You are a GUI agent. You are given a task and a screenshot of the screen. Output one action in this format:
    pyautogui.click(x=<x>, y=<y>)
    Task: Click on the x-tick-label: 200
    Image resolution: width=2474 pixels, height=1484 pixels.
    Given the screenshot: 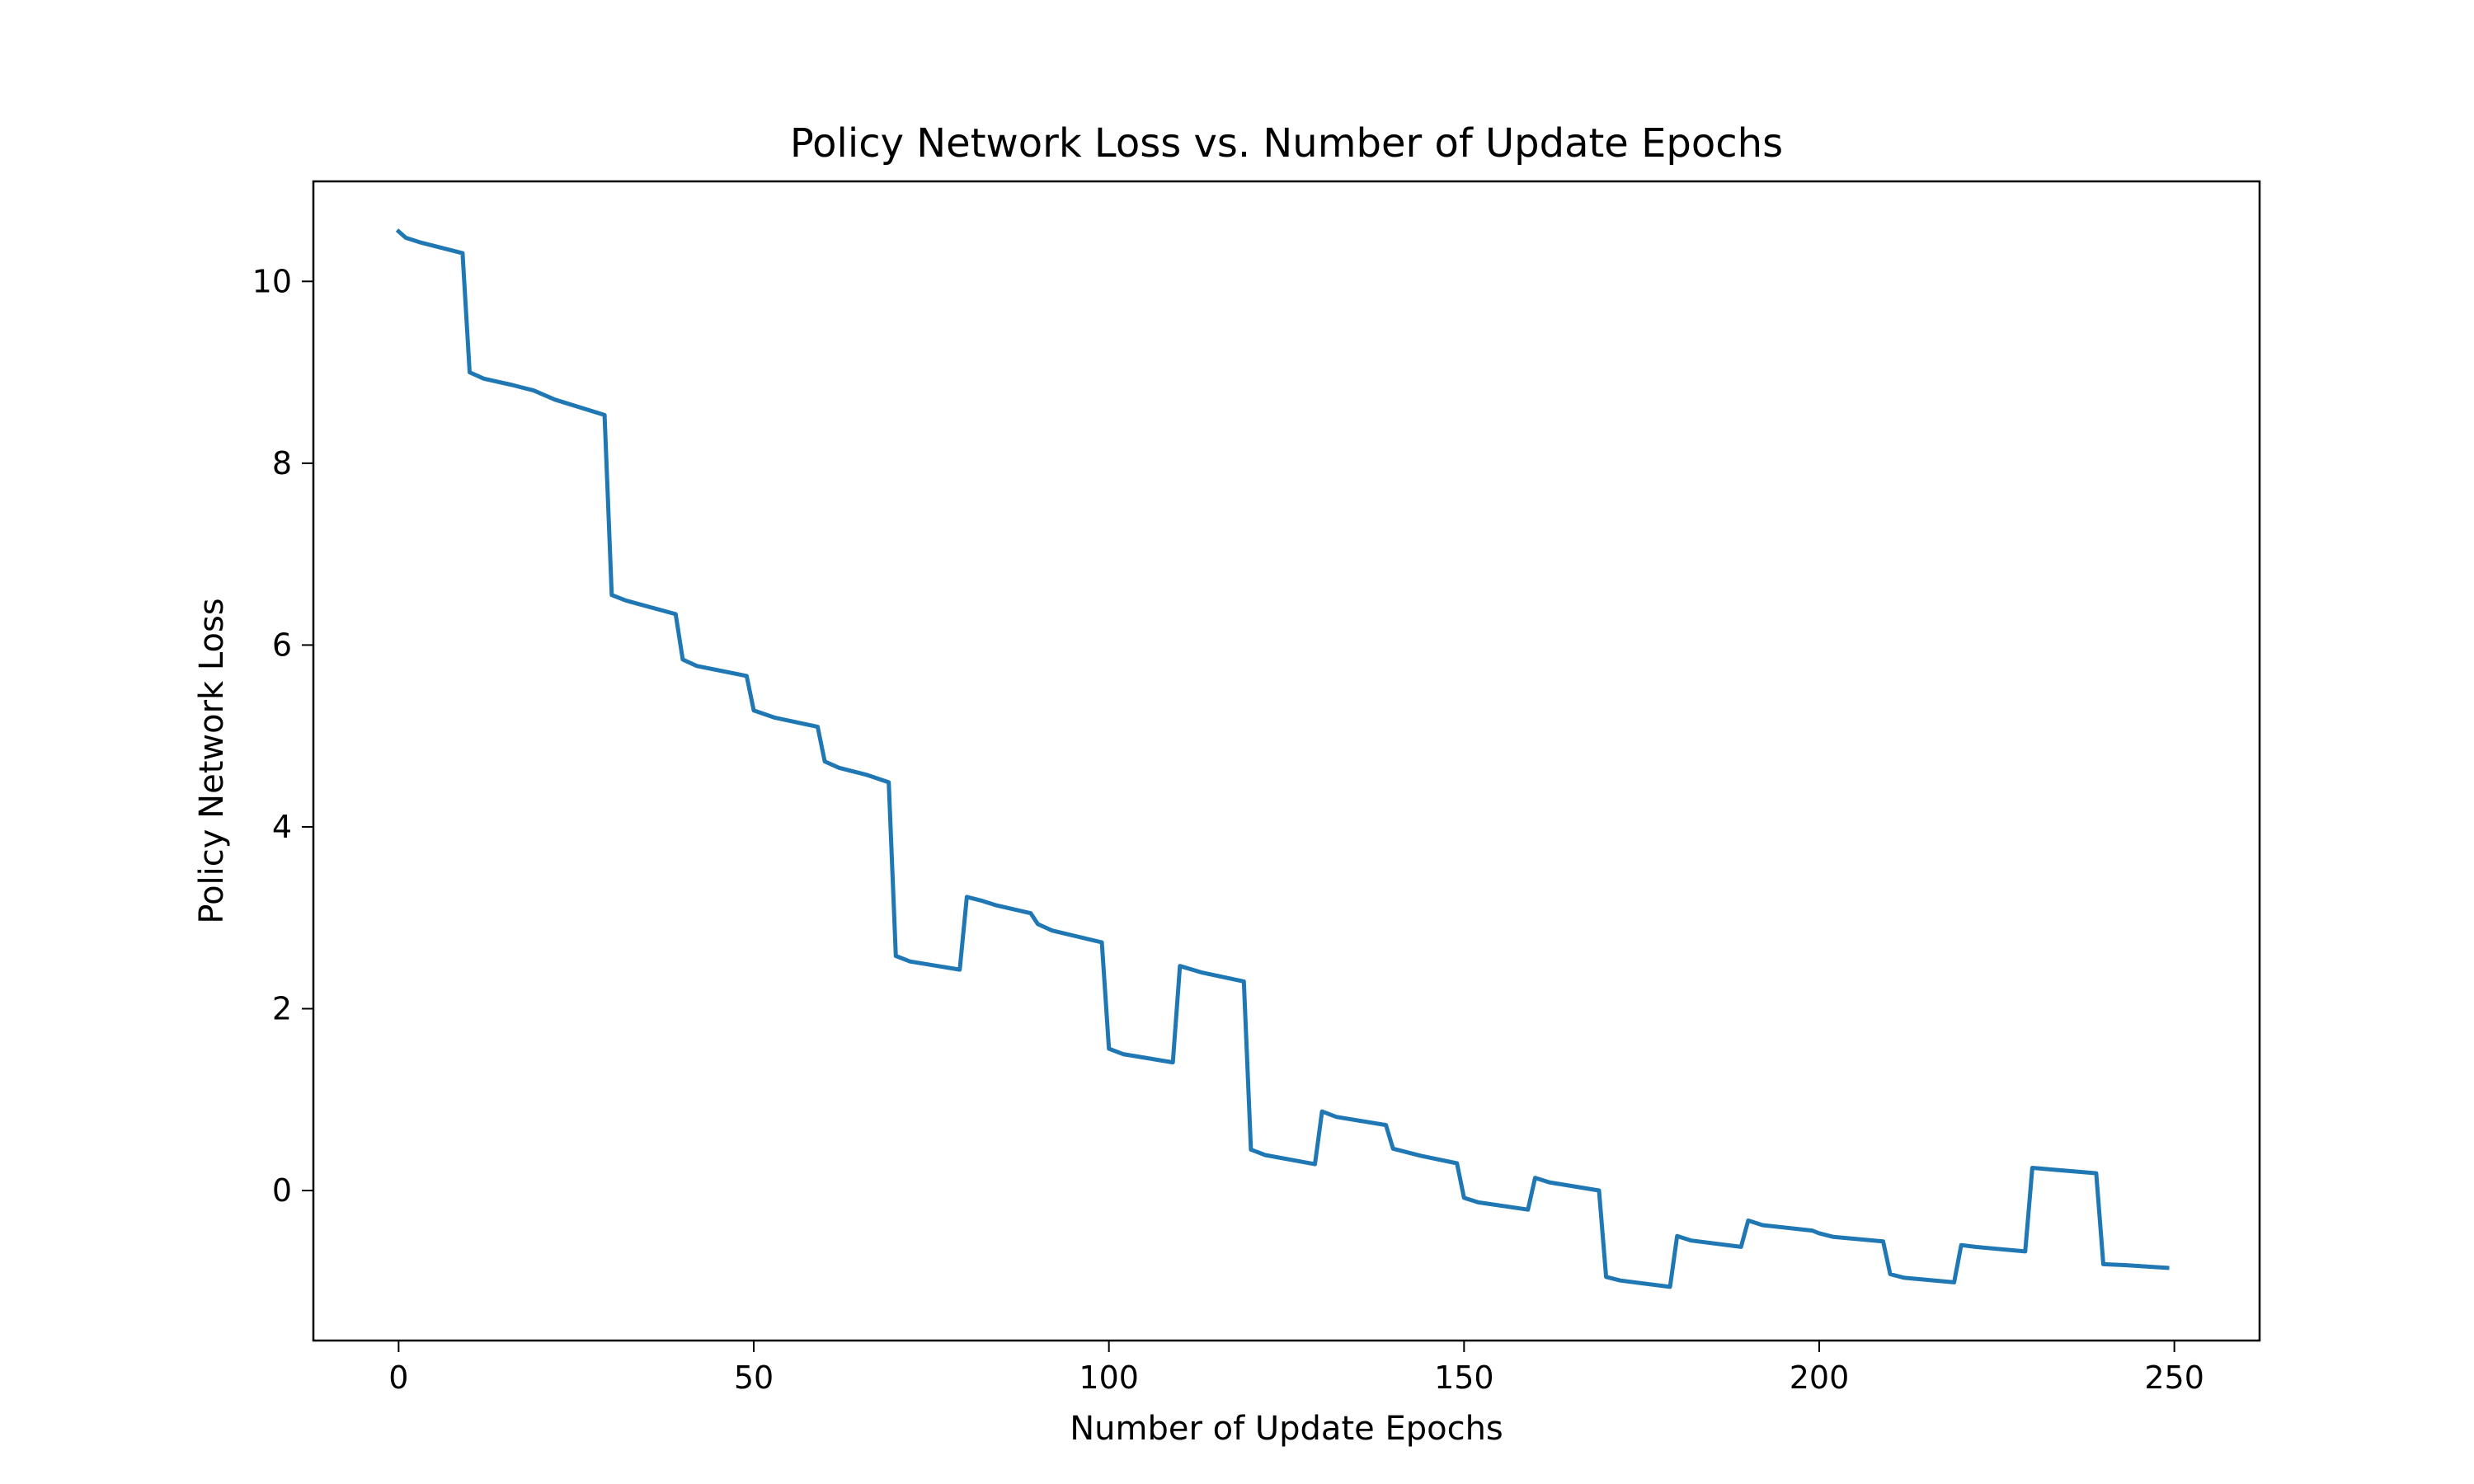 What is the action you would take?
    pyautogui.click(x=1820, y=1378)
    